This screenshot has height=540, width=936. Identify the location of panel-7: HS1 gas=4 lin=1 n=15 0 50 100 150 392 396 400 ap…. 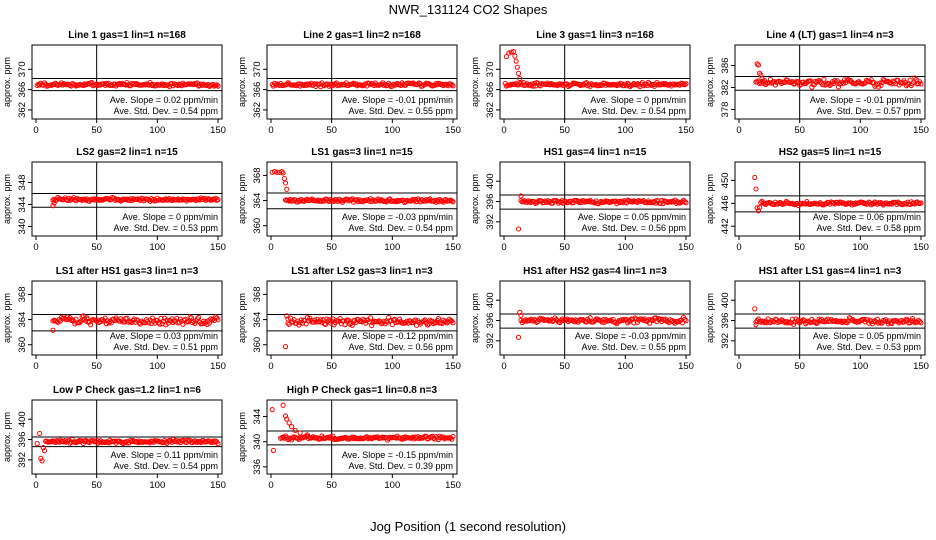
(582, 200).